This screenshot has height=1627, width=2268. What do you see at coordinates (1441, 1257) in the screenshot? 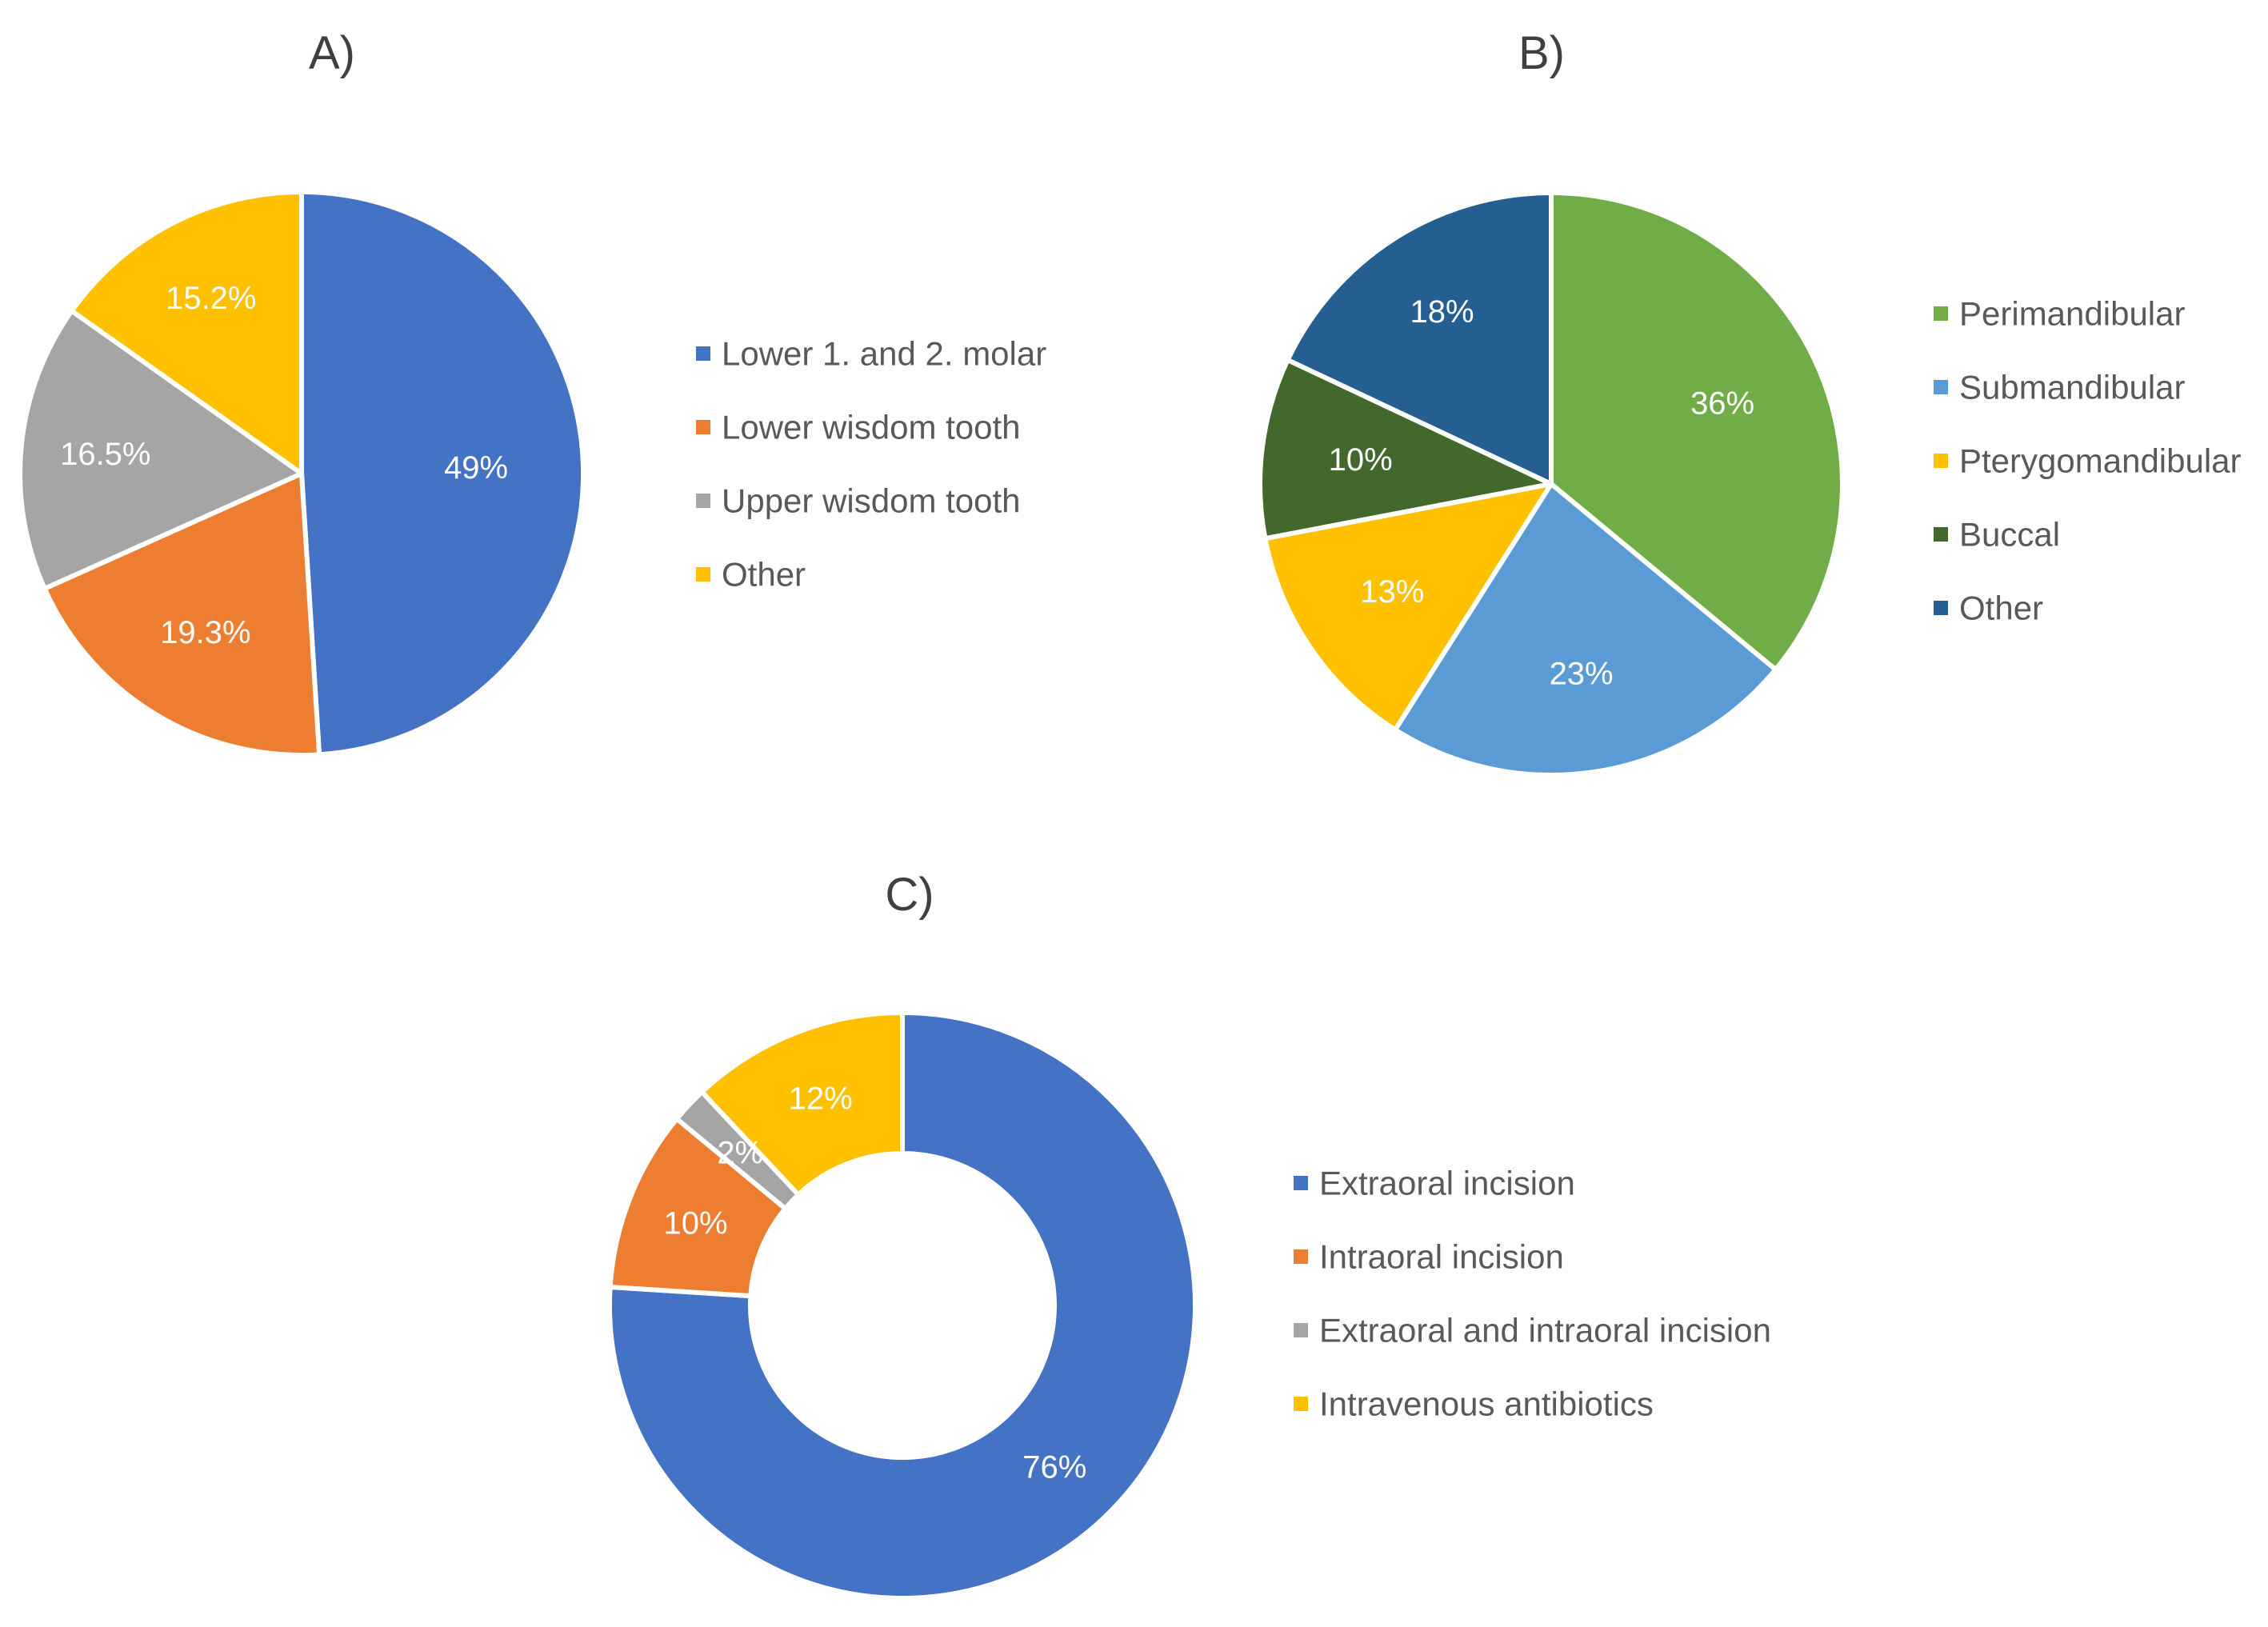
I see `chart-c-legend-label: Intraoral incision` at bounding box center [1441, 1257].